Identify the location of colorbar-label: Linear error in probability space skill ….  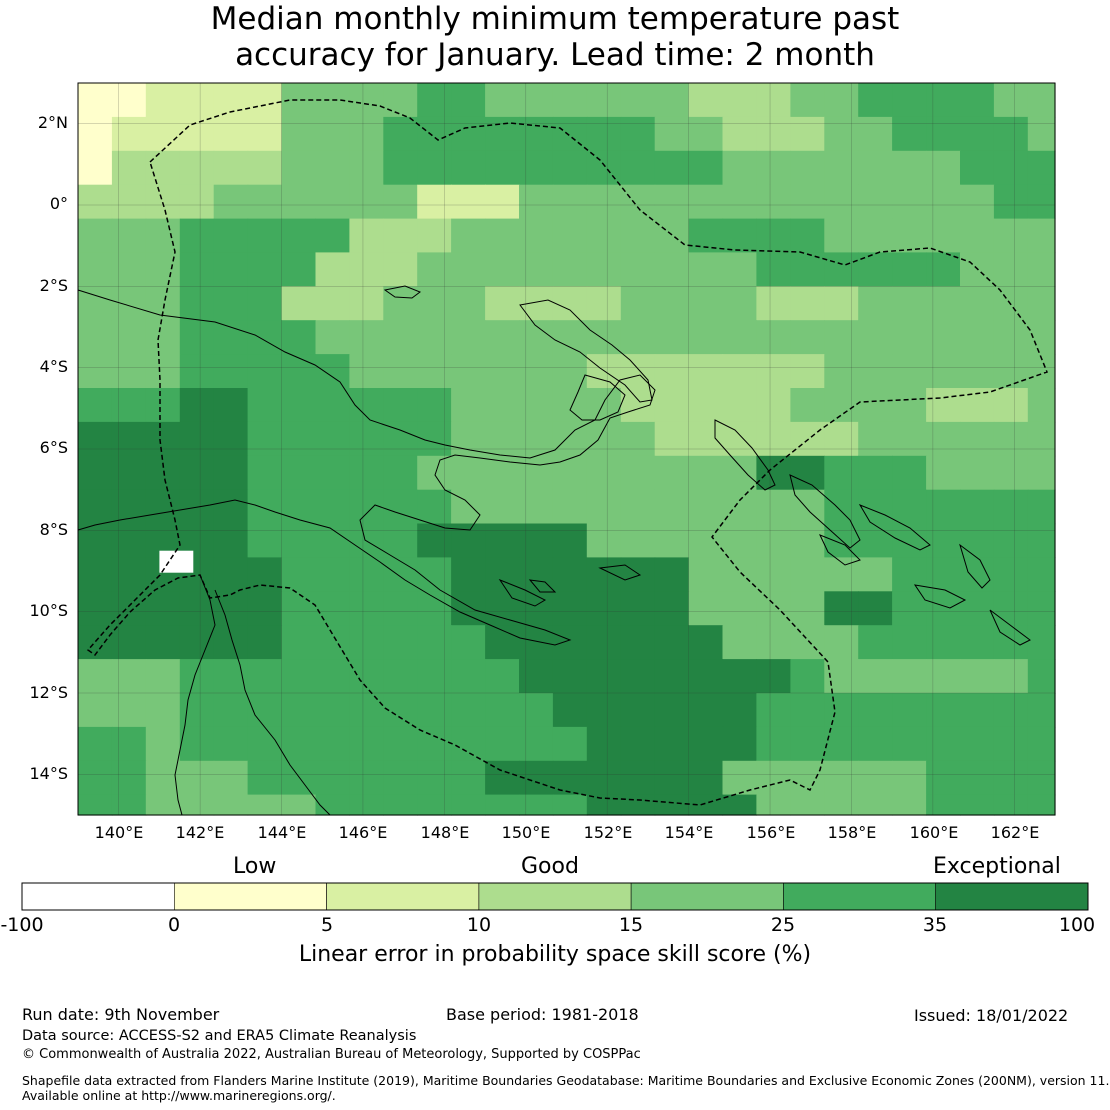
(555, 954).